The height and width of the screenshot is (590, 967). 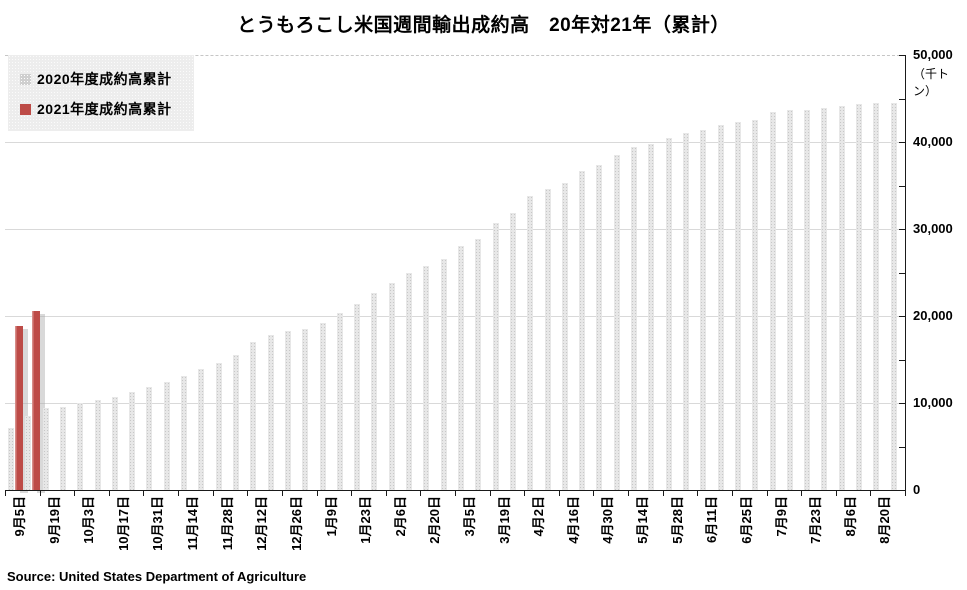 What do you see at coordinates (608, 520) in the screenshot?
I see `x-tick-label: 4月30日` at bounding box center [608, 520].